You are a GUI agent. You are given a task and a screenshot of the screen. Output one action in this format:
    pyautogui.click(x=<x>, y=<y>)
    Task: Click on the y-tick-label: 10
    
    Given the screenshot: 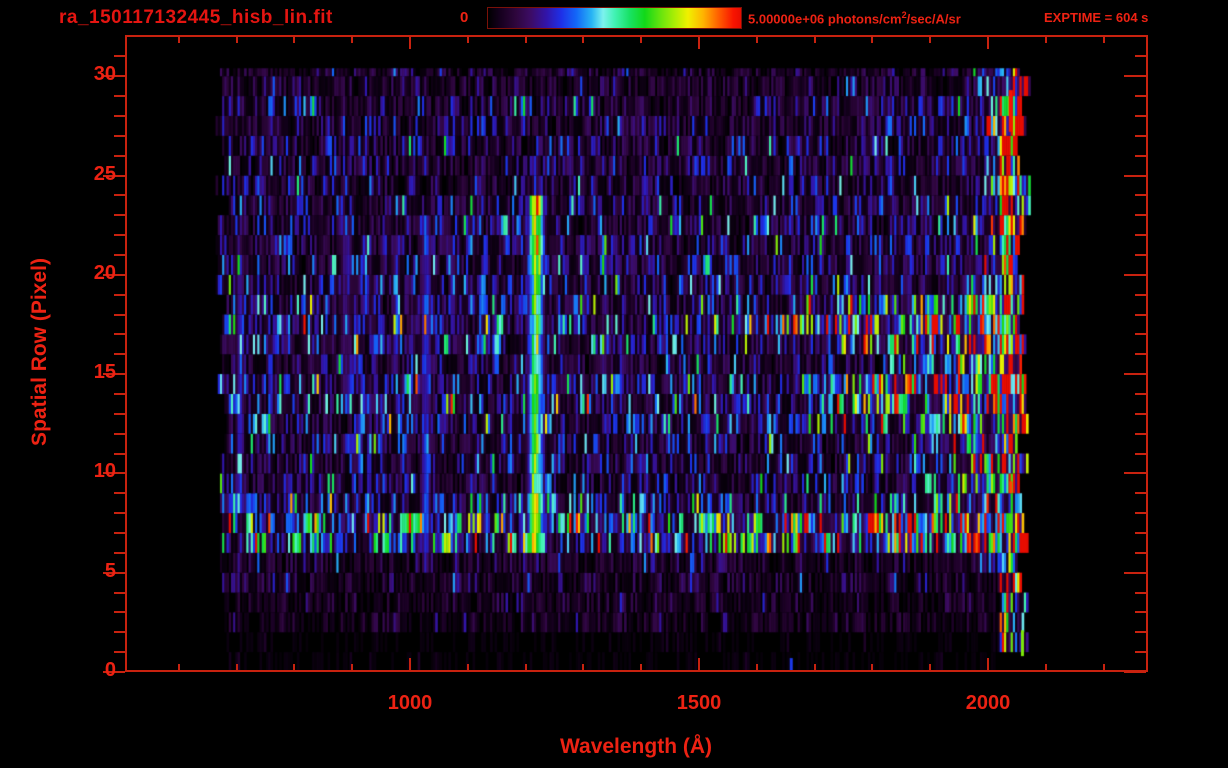 What is the action you would take?
    pyautogui.click(x=104, y=471)
    